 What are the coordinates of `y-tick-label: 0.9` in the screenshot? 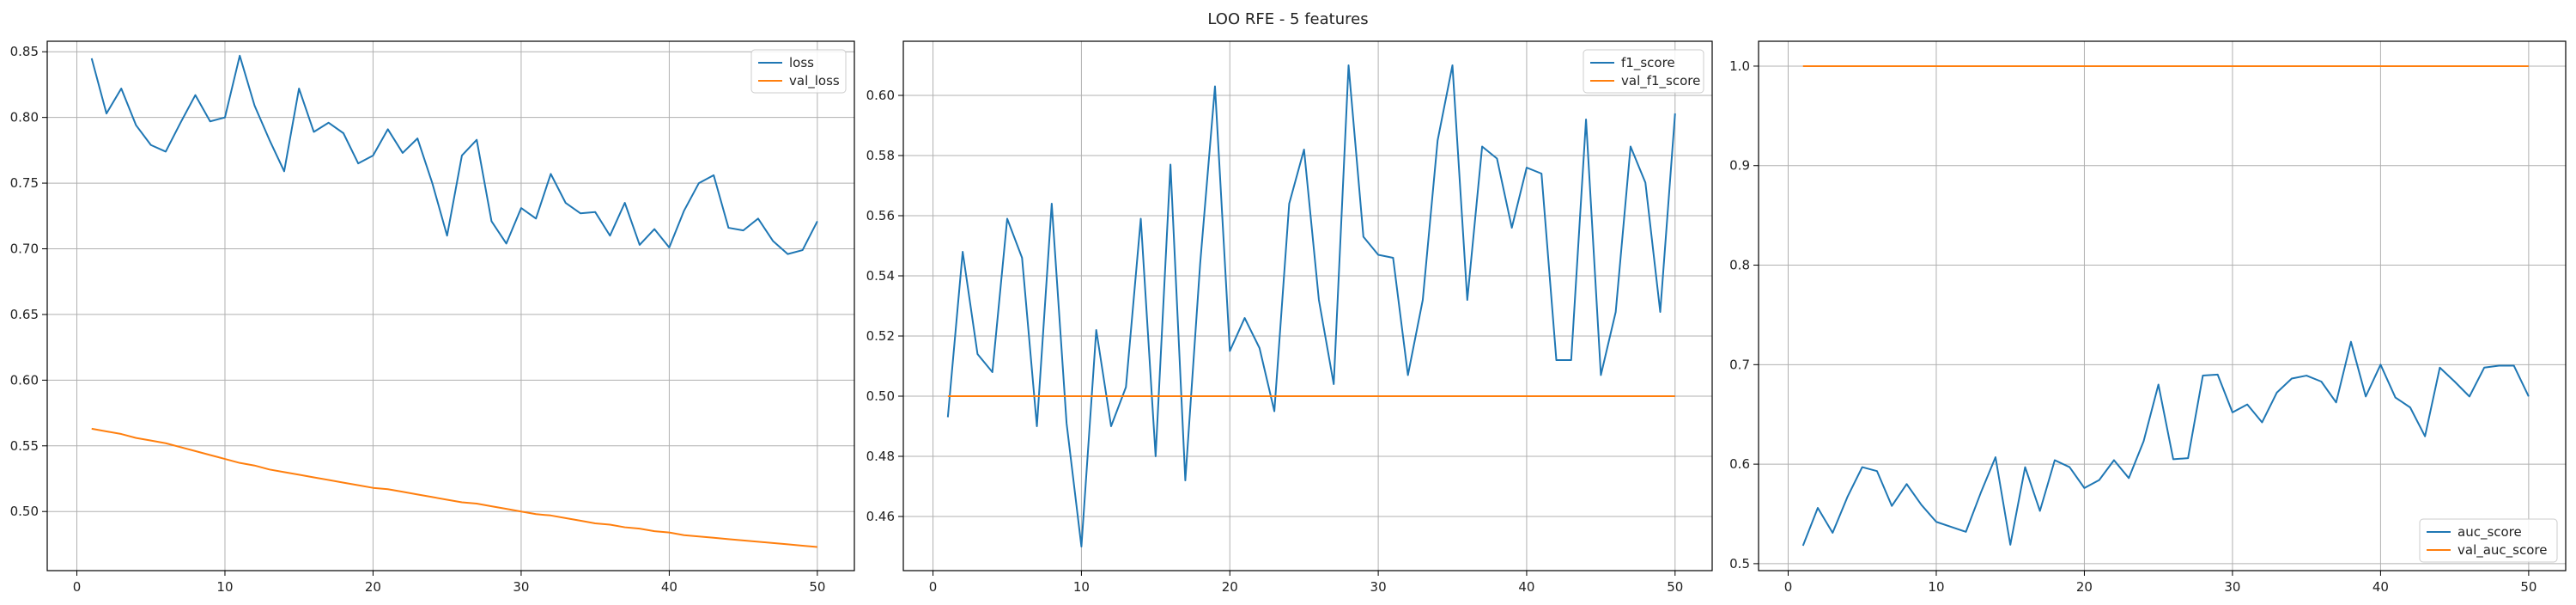 It's located at (1740, 166).